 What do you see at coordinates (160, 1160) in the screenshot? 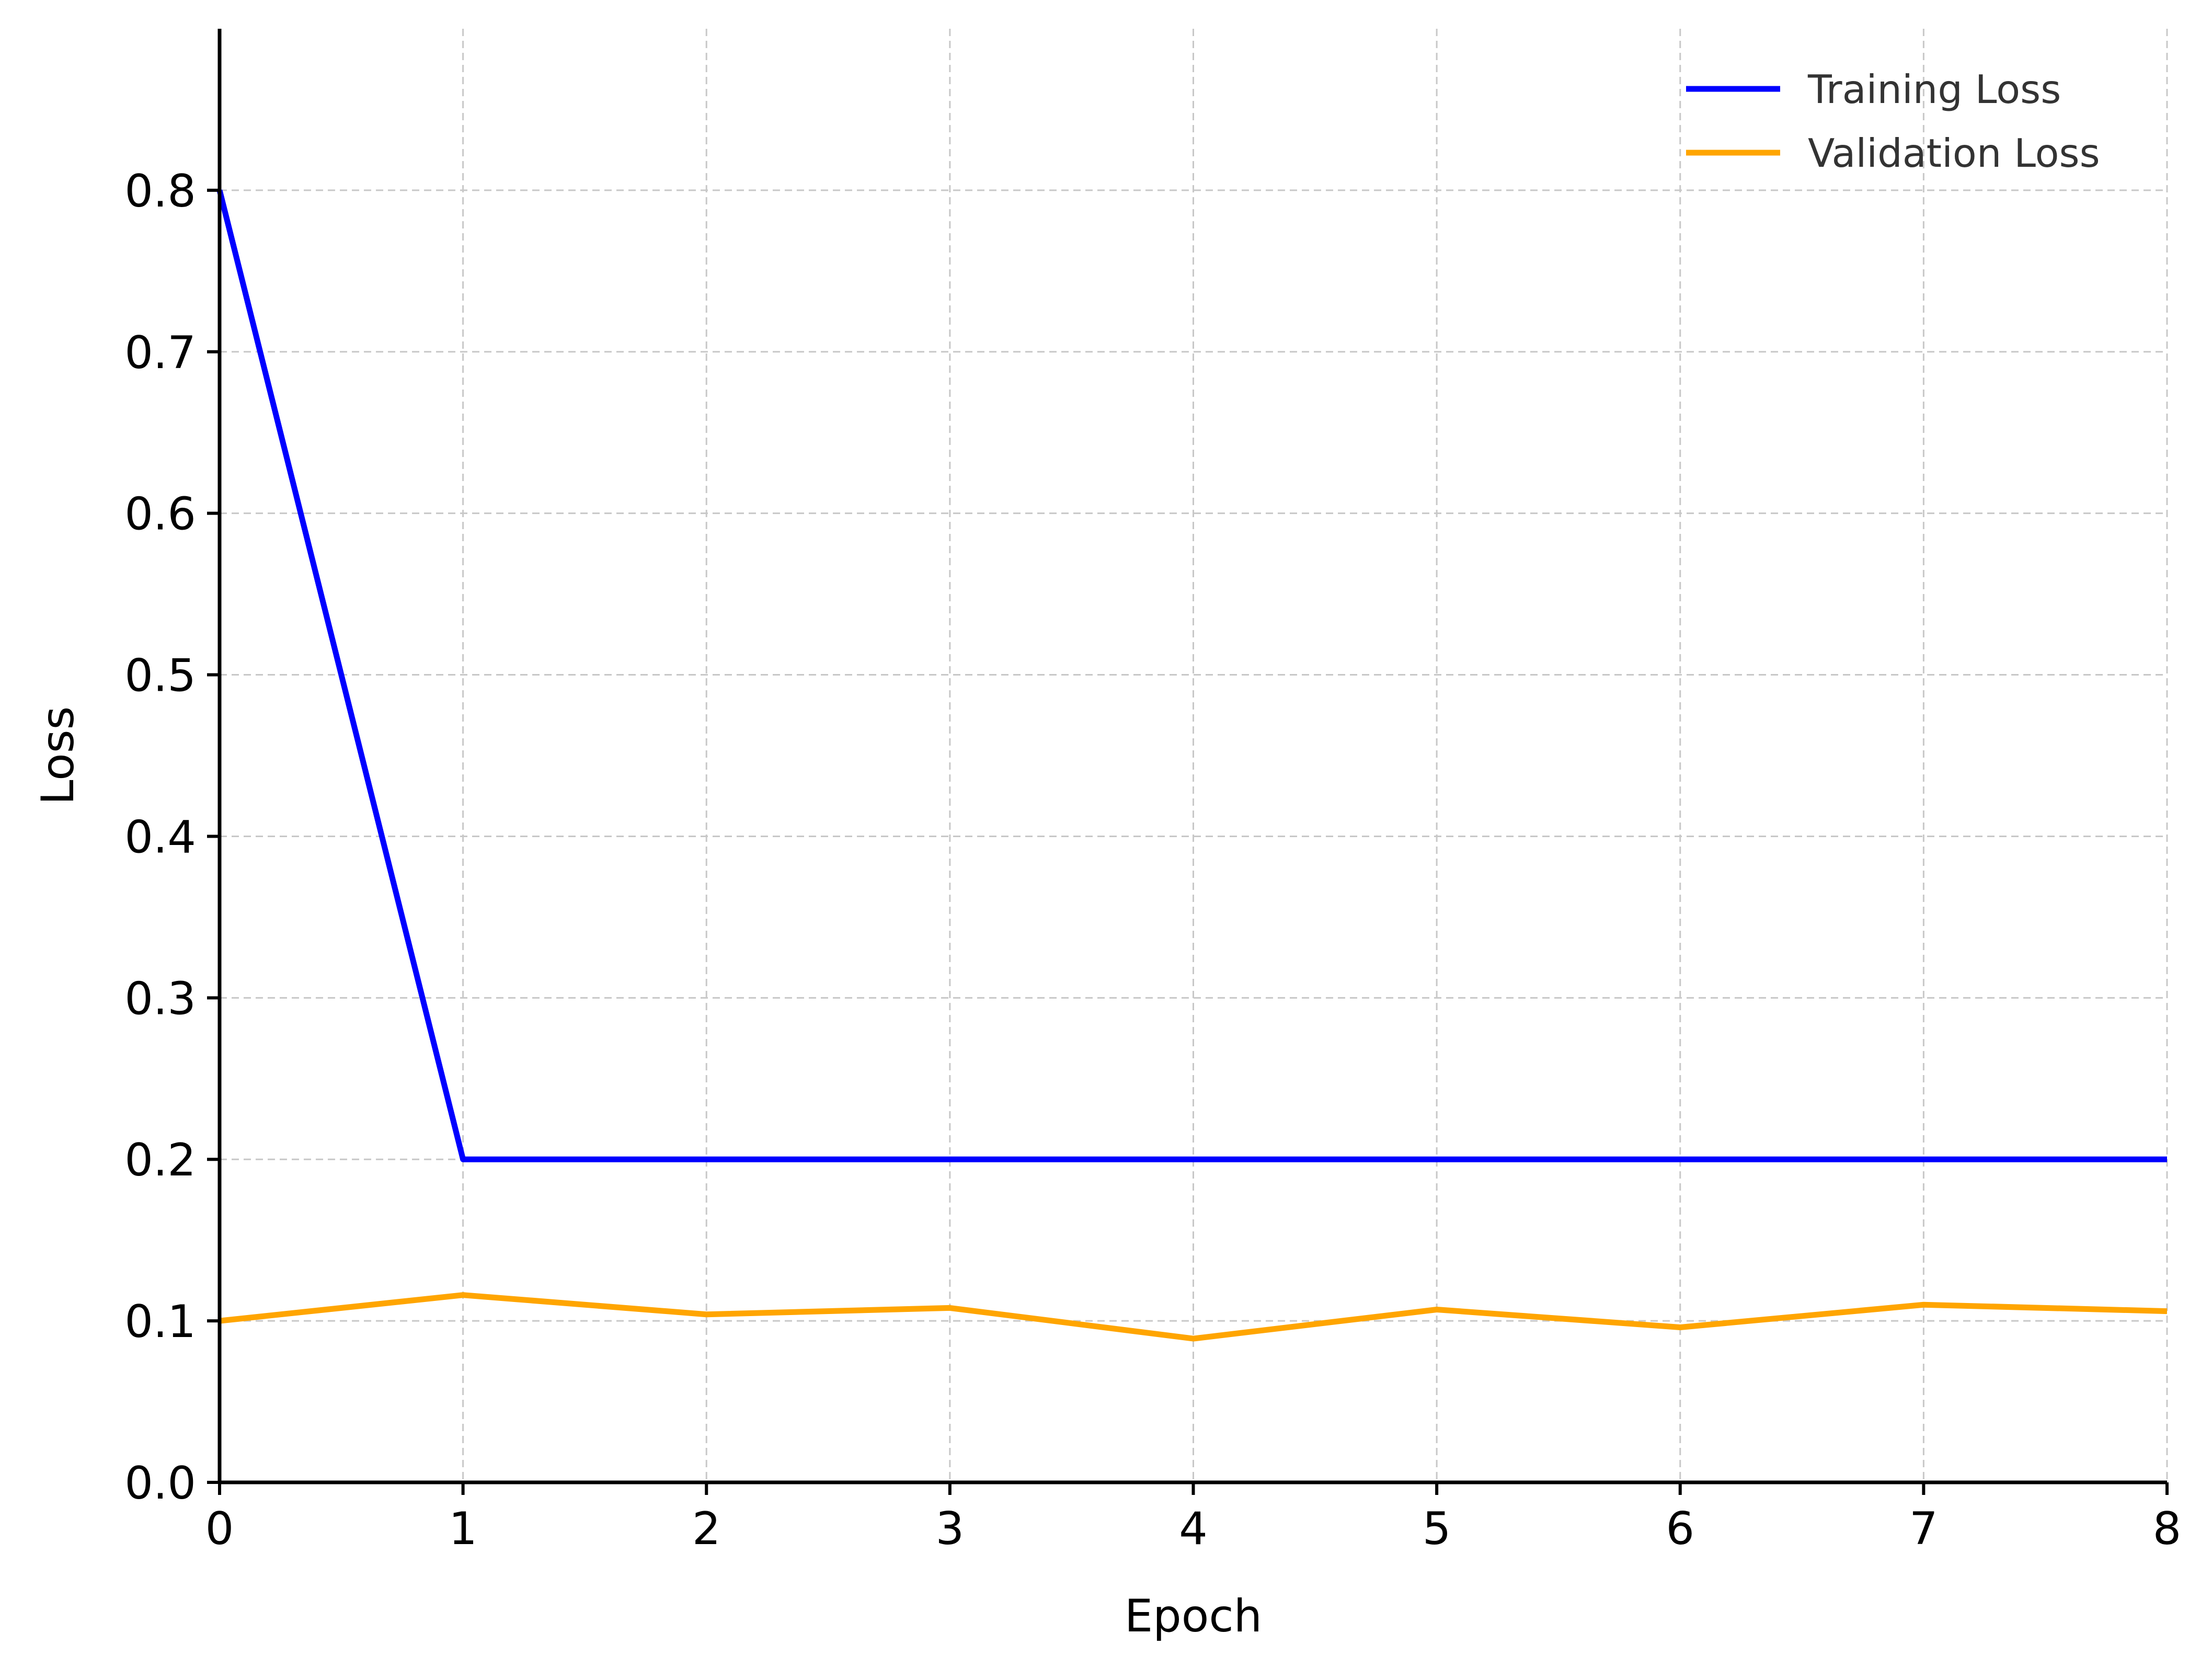
I see `y-tick-label-2: 0.2` at bounding box center [160, 1160].